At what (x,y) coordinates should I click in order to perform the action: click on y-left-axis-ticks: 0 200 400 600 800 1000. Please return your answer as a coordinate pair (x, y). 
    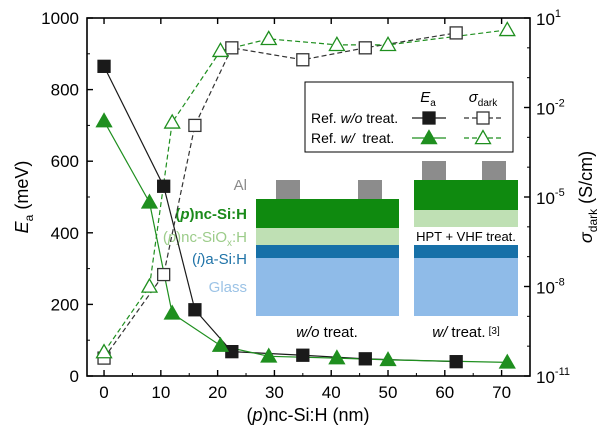
    Looking at the image, I should click on (67, 197).